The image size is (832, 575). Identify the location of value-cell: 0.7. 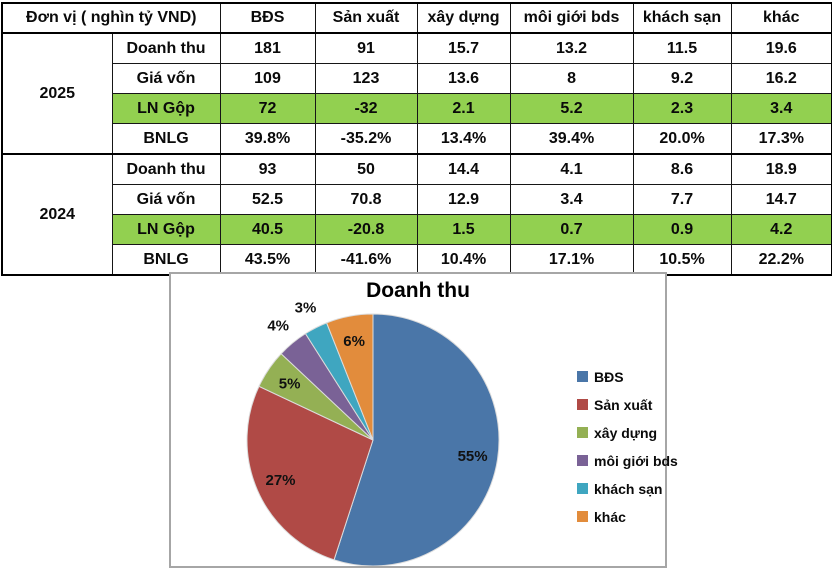
(571, 229).